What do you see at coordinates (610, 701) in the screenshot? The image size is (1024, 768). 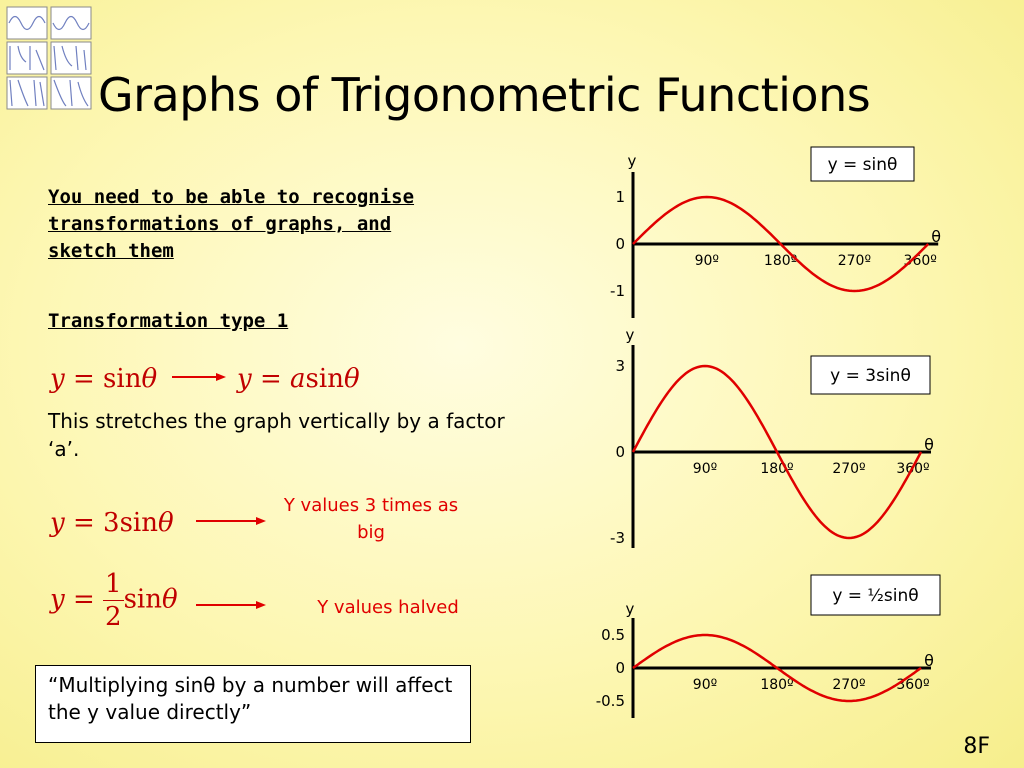 I see `y-tick-label: -0.5` at bounding box center [610, 701].